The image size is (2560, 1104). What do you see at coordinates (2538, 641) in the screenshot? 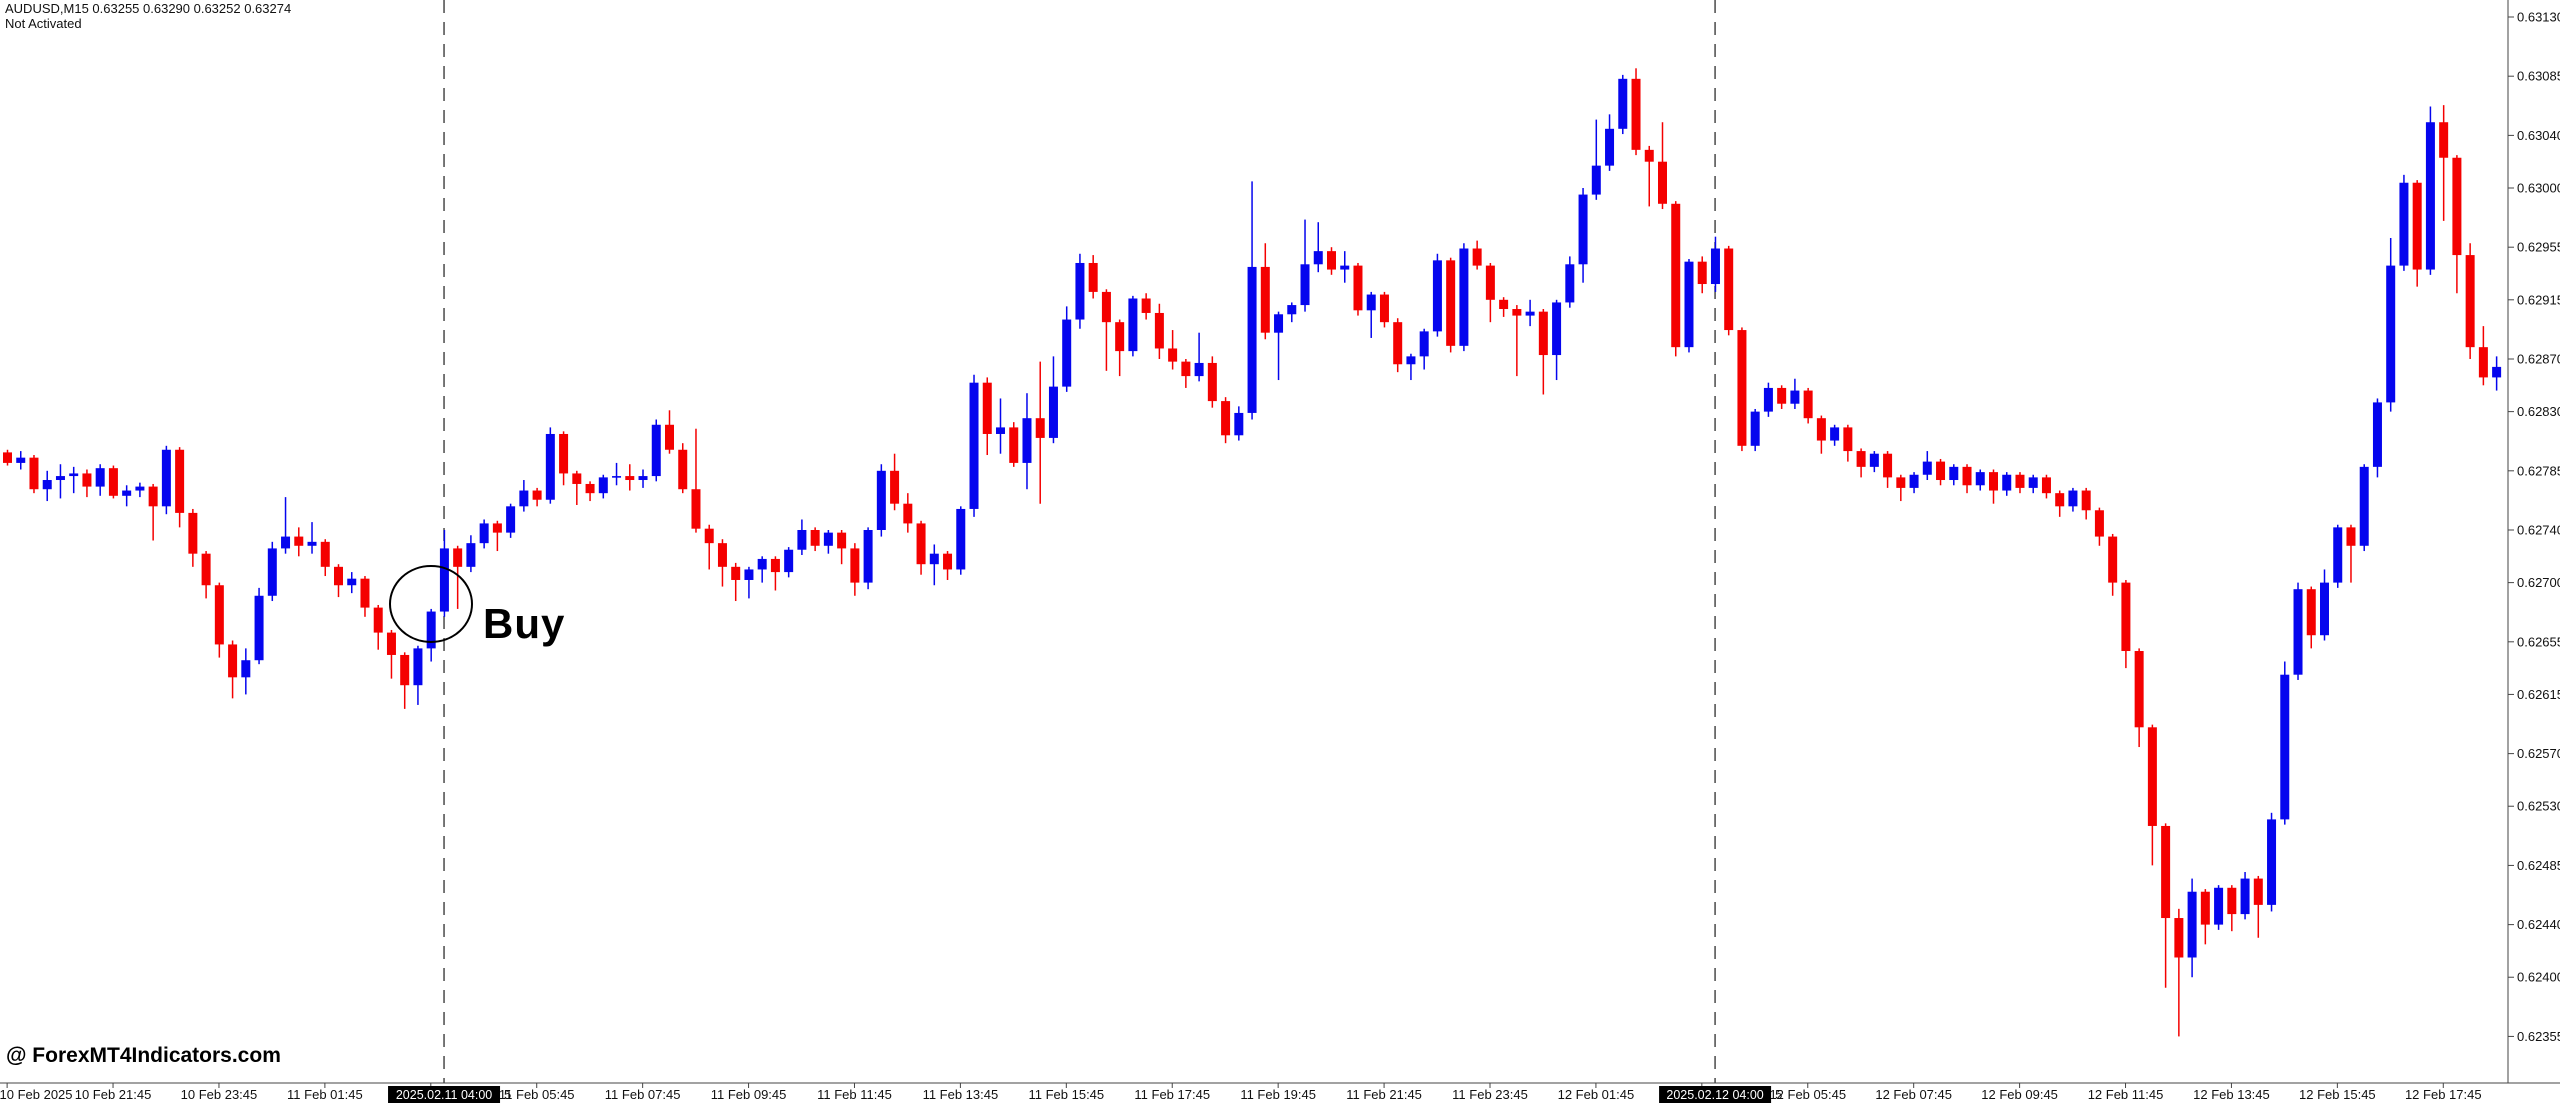
I see `price-axis-label: 0.62655` at bounding box center [2538, 641].